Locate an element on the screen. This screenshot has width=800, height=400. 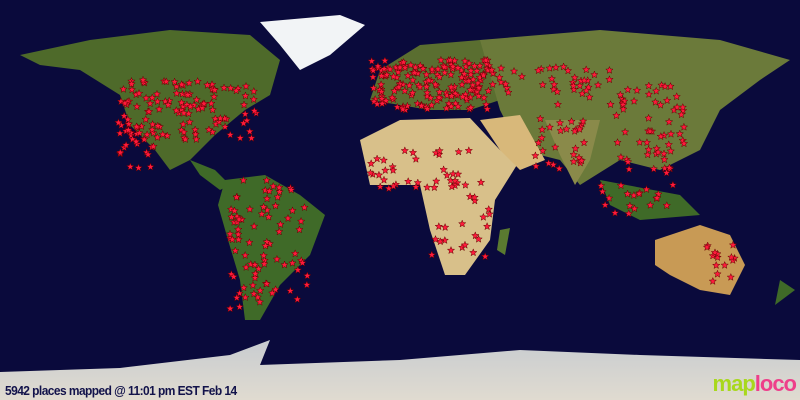
places-mapped-caption: 5942 places mapped @ 11:01 pm EST Feb 14 is located at coordinates (121, 390).